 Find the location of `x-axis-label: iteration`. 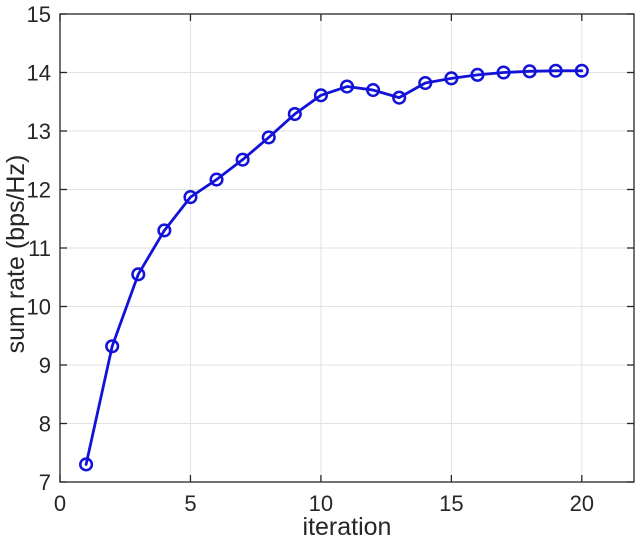

x-axis-label: iteration is located at coordinates (347, 527).